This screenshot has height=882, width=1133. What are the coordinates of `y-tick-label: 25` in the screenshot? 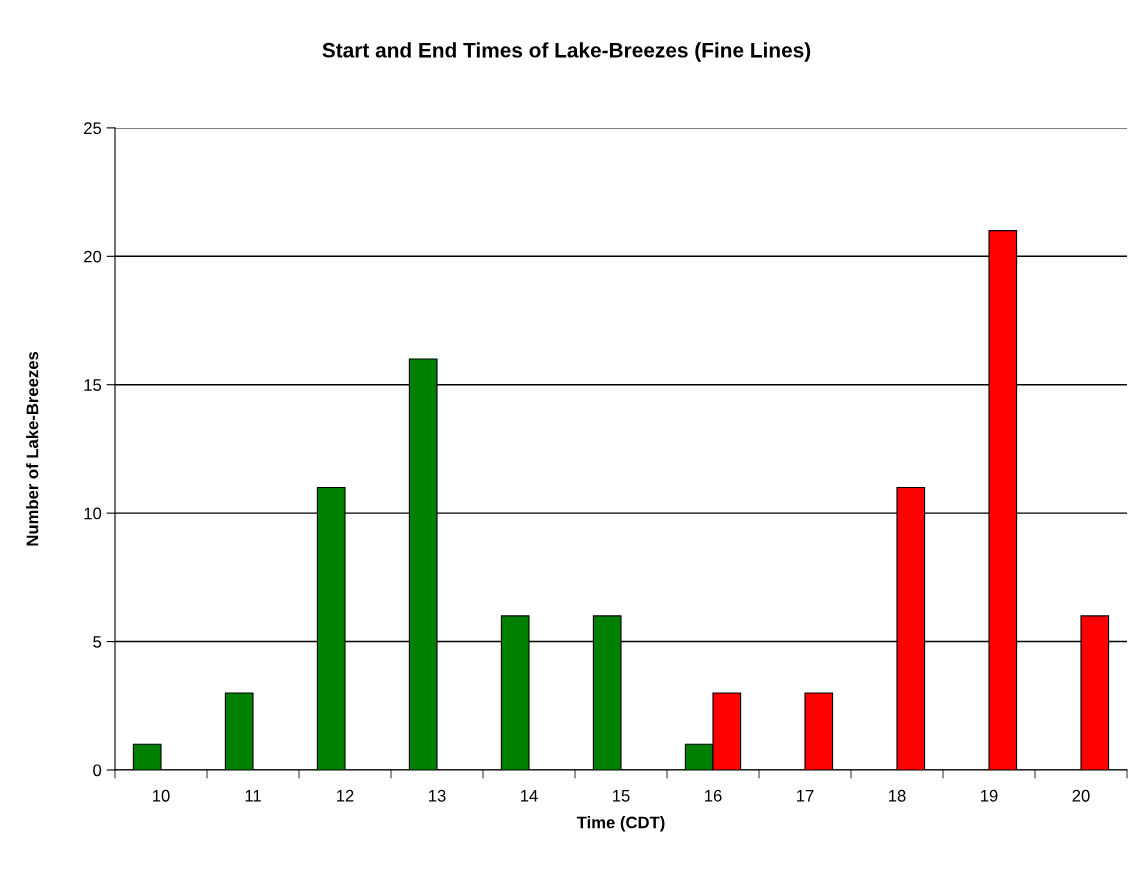 It's located at (93, 128).